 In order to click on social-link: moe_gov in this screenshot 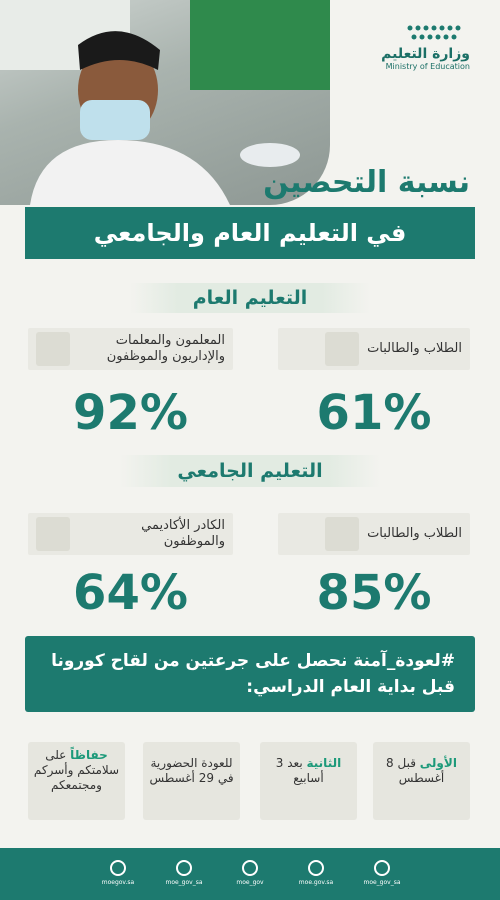, I will do `click(250, 880)`.